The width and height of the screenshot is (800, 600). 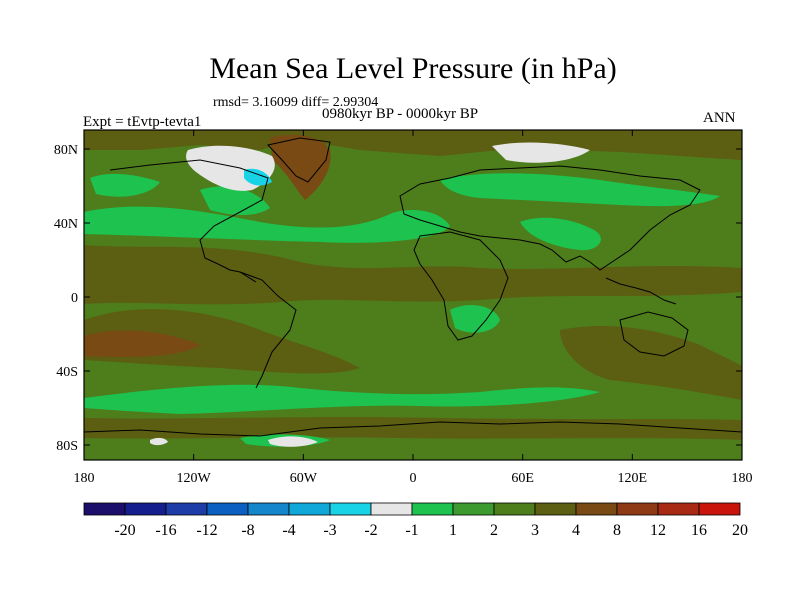 I want to click on lon-label: 60W, so click(x=304, y=478).